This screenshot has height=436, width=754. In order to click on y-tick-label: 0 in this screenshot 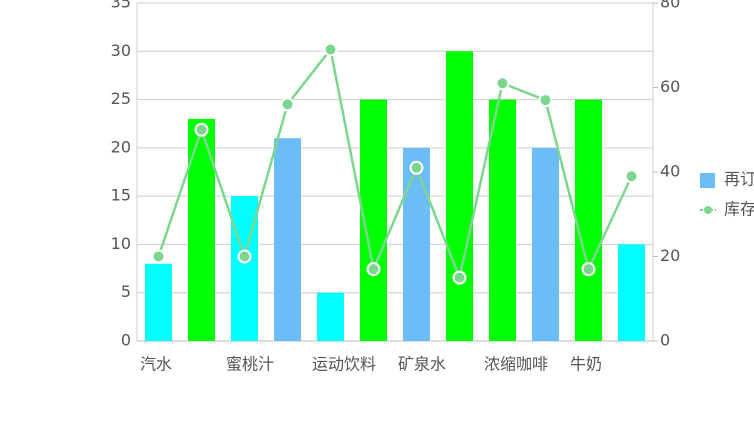, I will do `click(126, 340)`.